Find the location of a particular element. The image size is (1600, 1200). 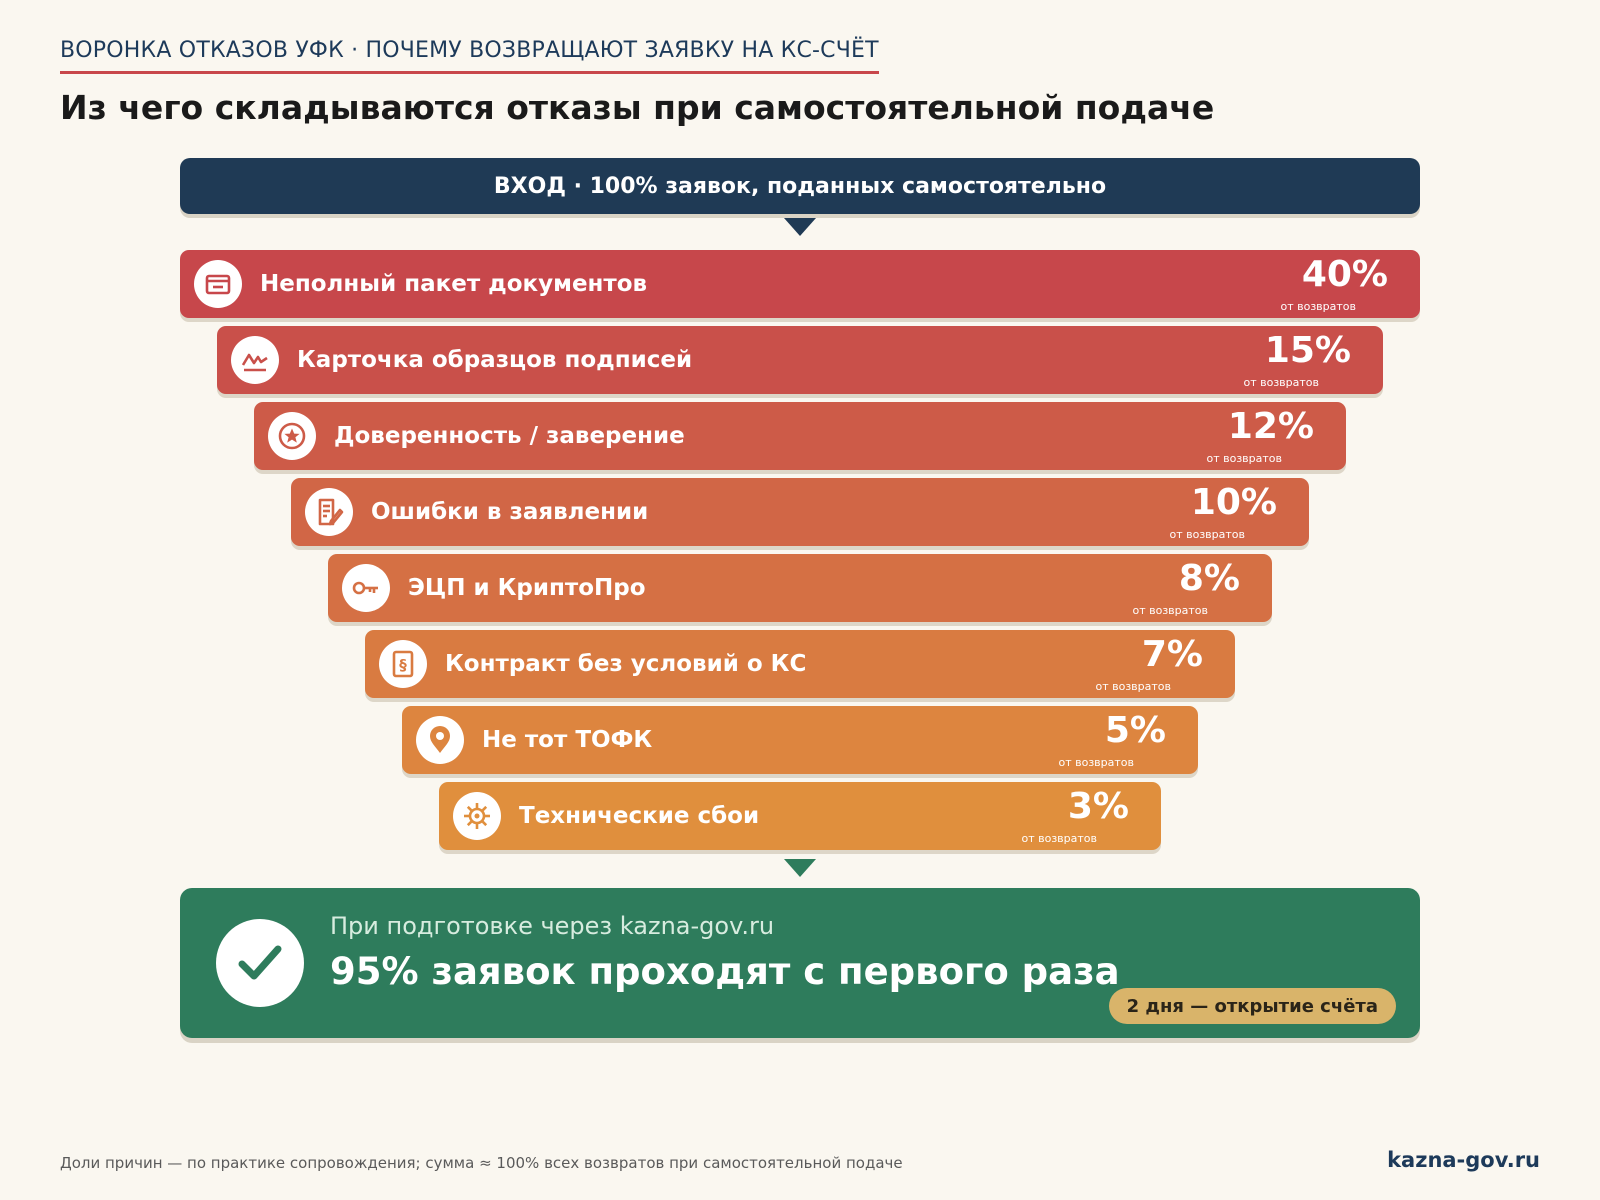

stage-label: Не тот ТОФК is located at coordinates (567, 740).